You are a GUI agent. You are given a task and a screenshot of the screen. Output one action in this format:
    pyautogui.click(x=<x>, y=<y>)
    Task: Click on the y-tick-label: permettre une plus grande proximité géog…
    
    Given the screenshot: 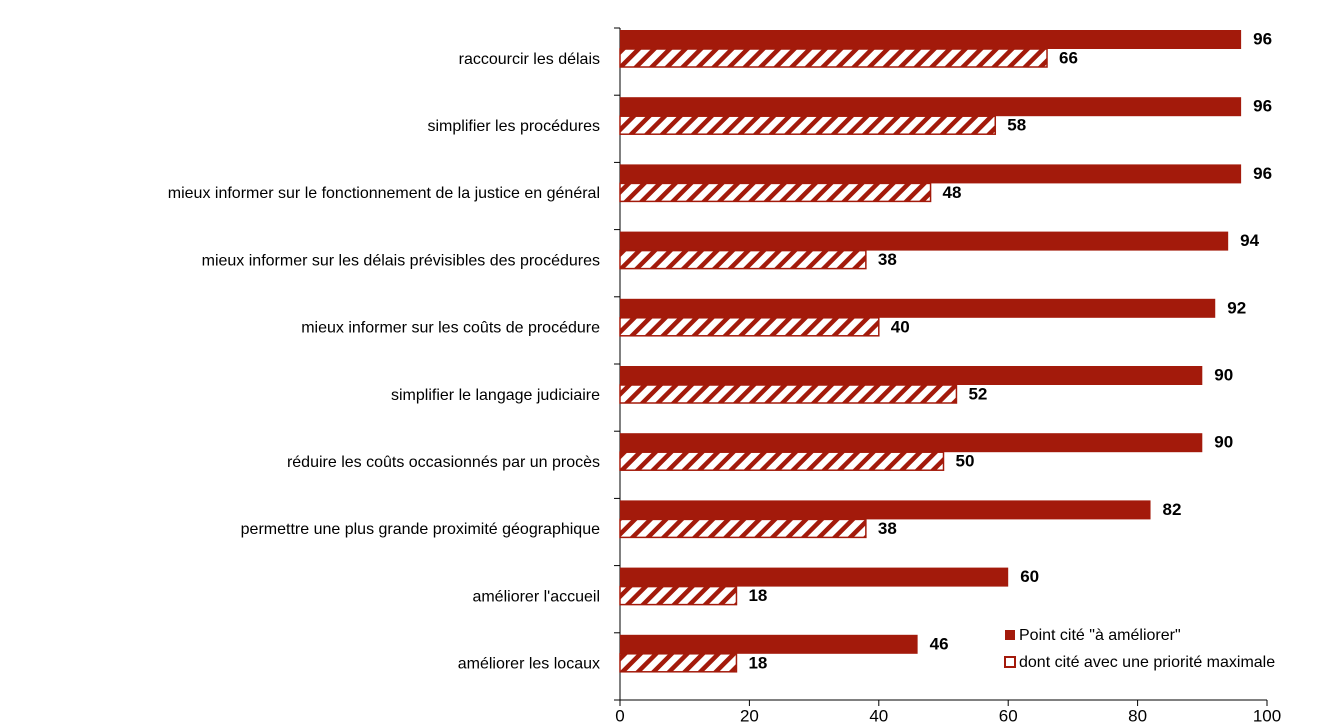 What is the action you would take?
    pyautogui.click(x=420, y=529)
    